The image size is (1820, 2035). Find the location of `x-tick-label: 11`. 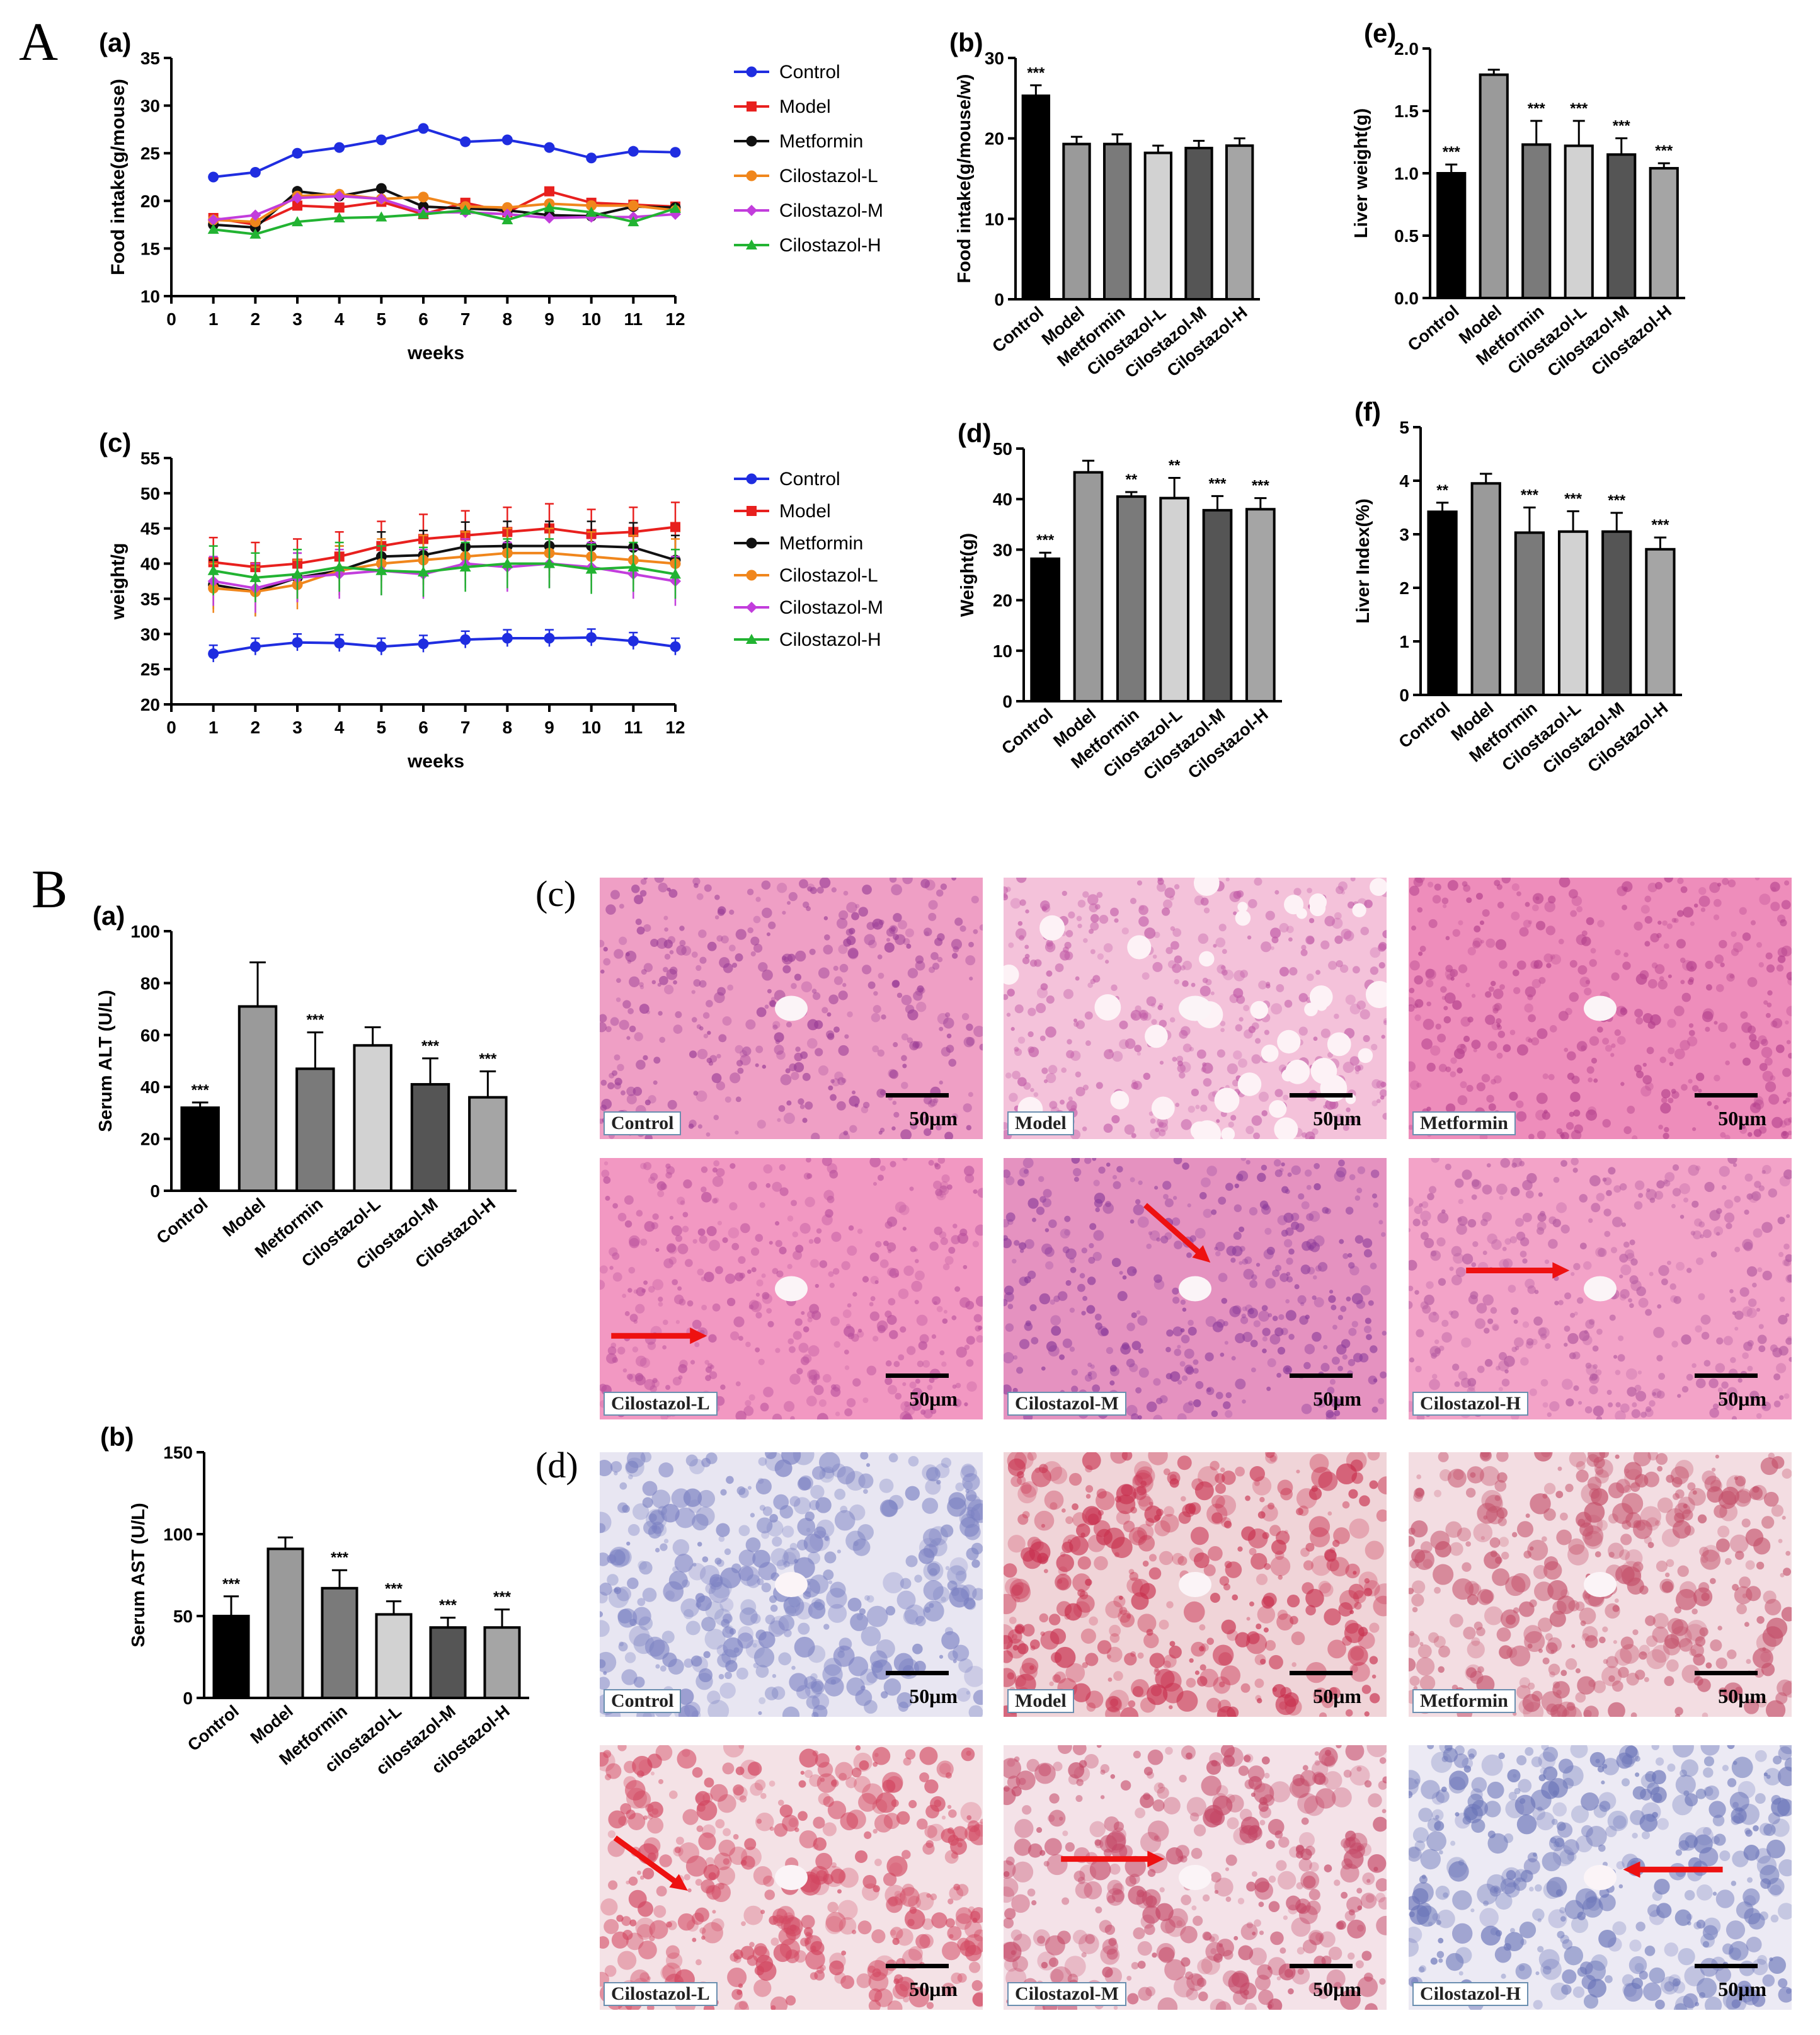

x-tick-label: 11 is located at coordinates (633, 727).